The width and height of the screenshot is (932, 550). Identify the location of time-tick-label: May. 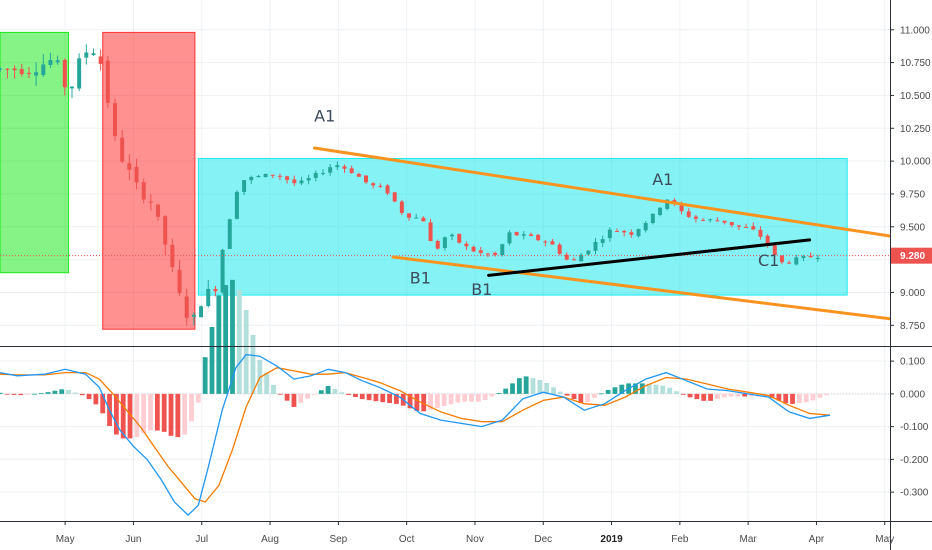
(65, 539).